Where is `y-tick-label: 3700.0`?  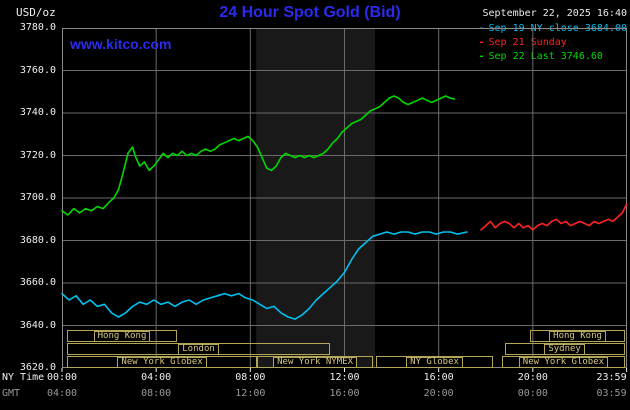
y-tick-label: 3700.0 is located at coordinates (37, 197).